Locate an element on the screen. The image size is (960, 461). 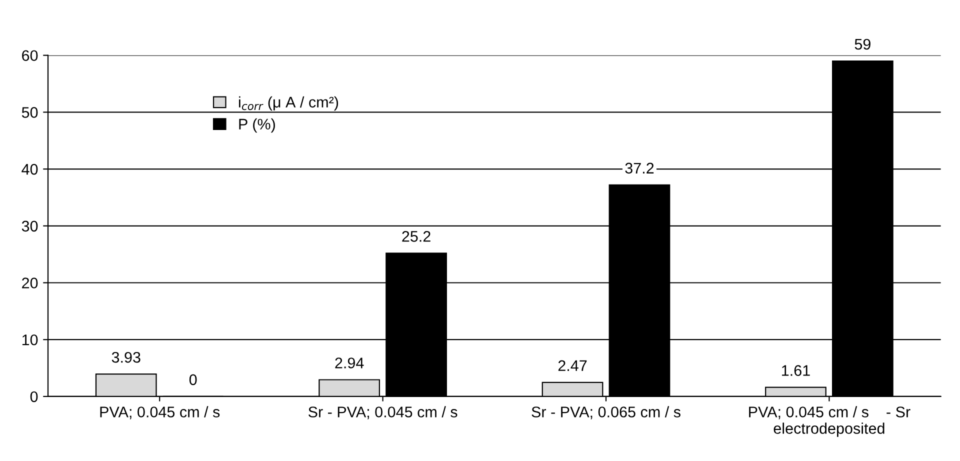
data-label: 25.2 is located at coordinates (416, 236).